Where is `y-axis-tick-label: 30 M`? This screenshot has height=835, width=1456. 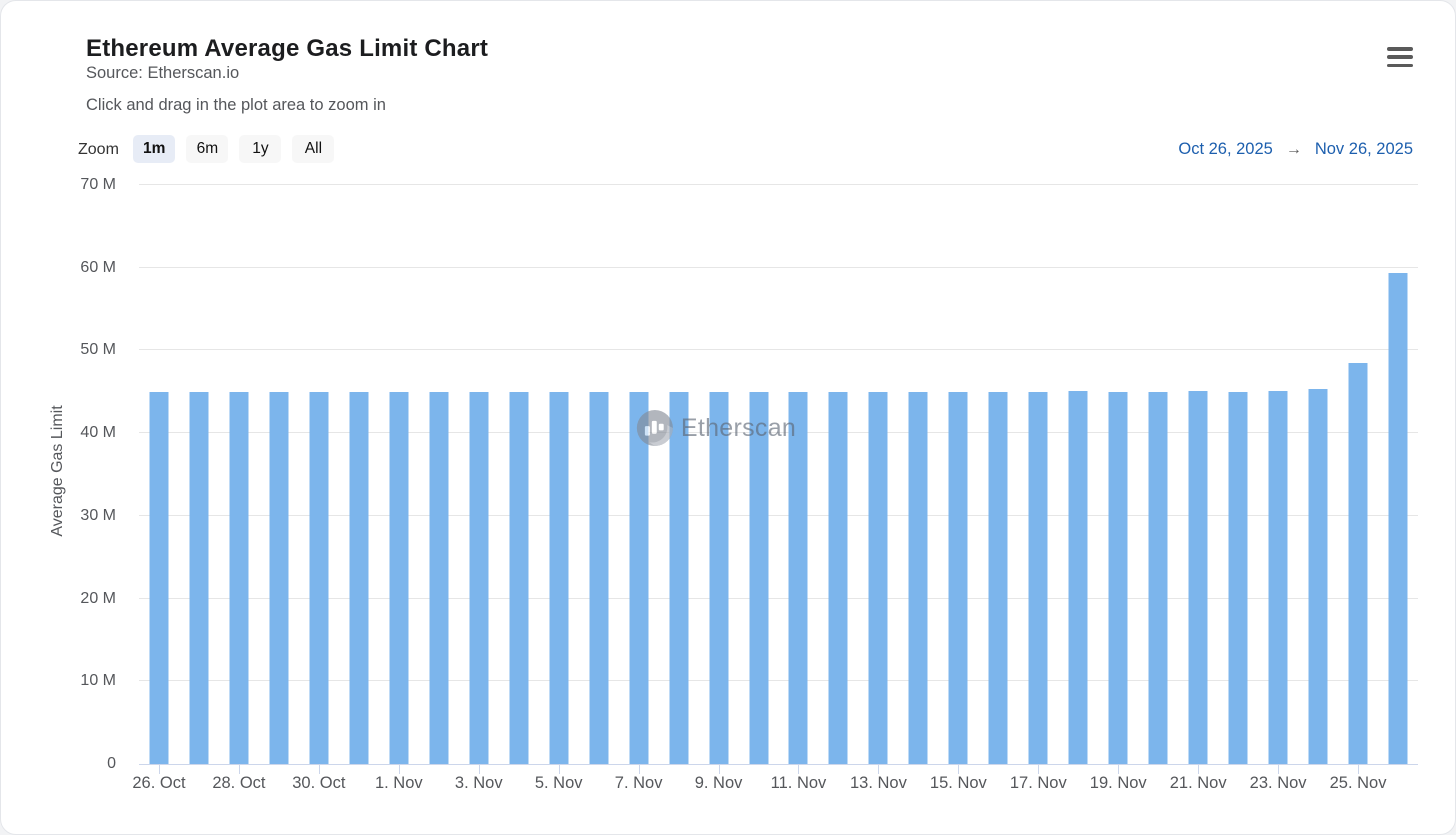 y-axis-tick-label: 30 M is located at coordinates (98, 515).